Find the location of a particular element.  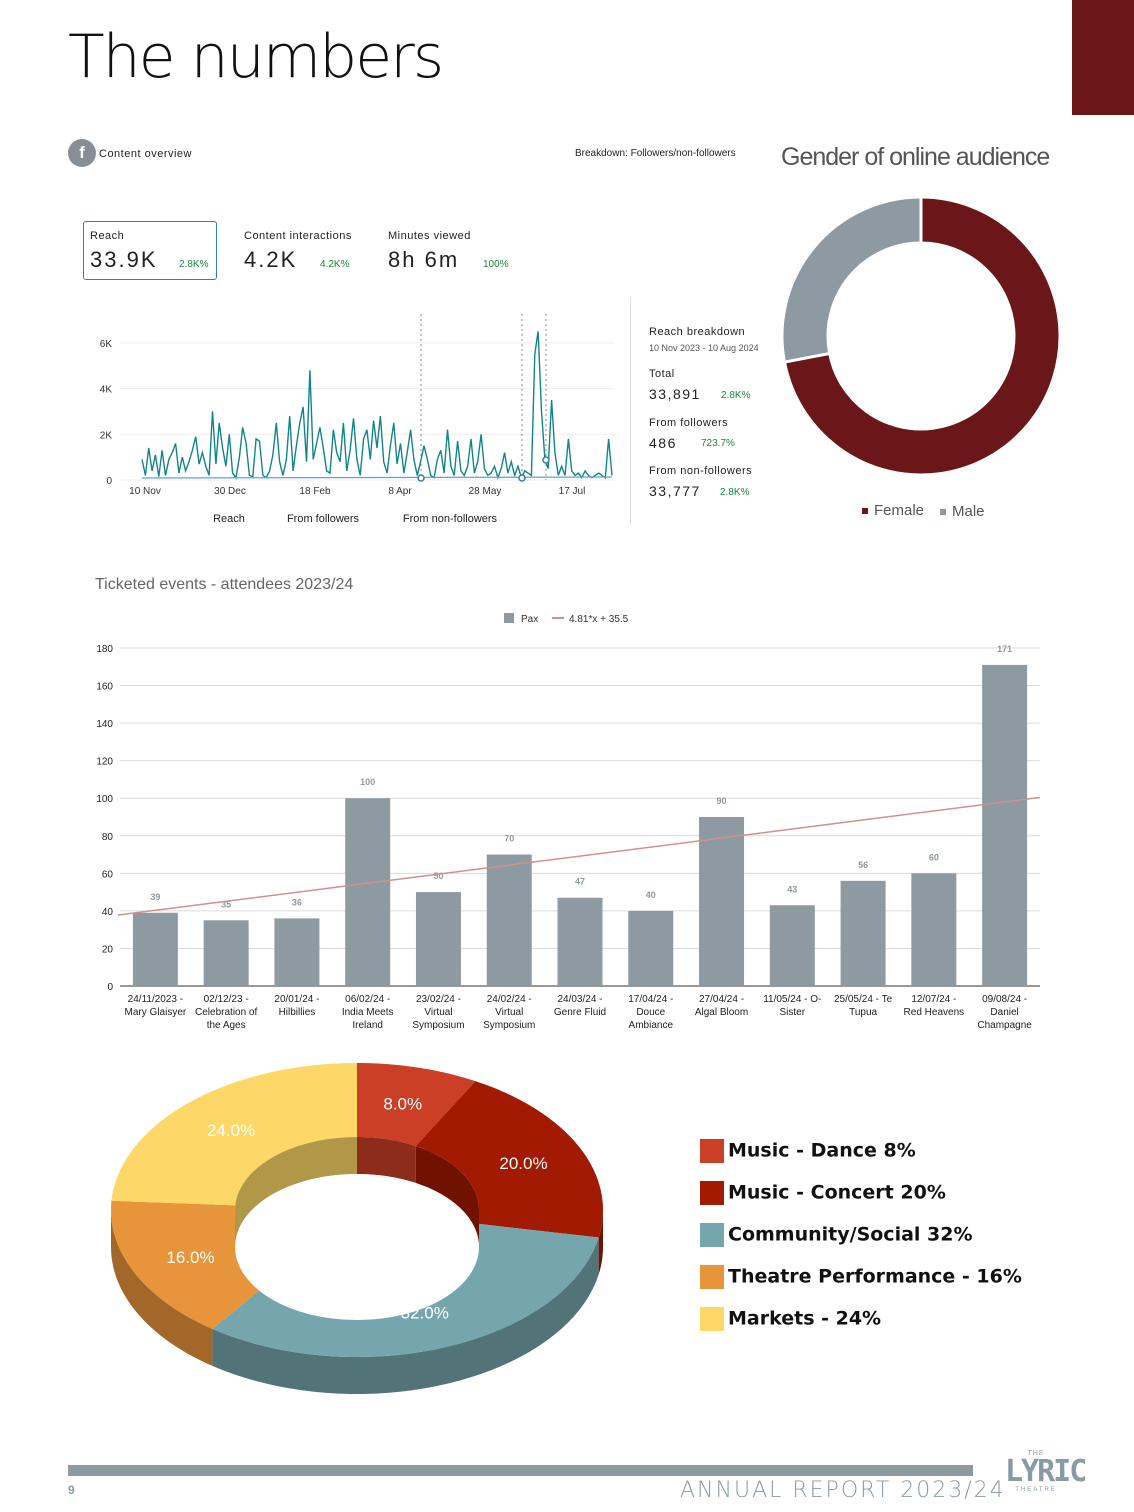

pie-legend-item: Markets - 24% is located at coordinates (861, 1328).